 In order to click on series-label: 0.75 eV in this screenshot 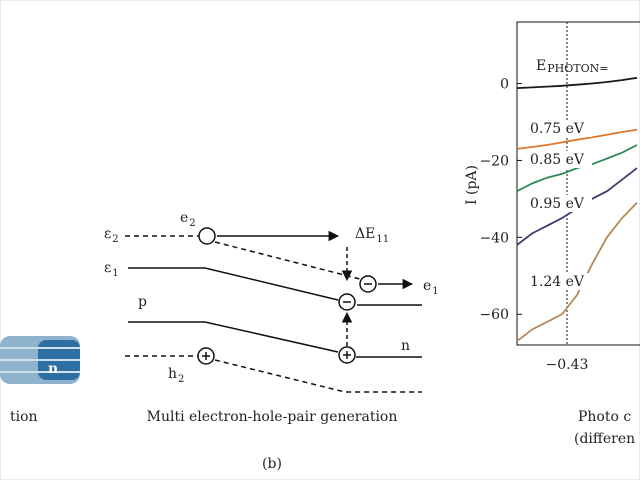, I will do `click(557, 129)`.